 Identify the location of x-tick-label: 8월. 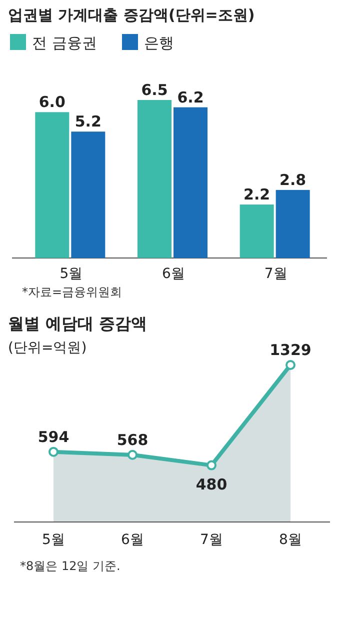
(290, 540).